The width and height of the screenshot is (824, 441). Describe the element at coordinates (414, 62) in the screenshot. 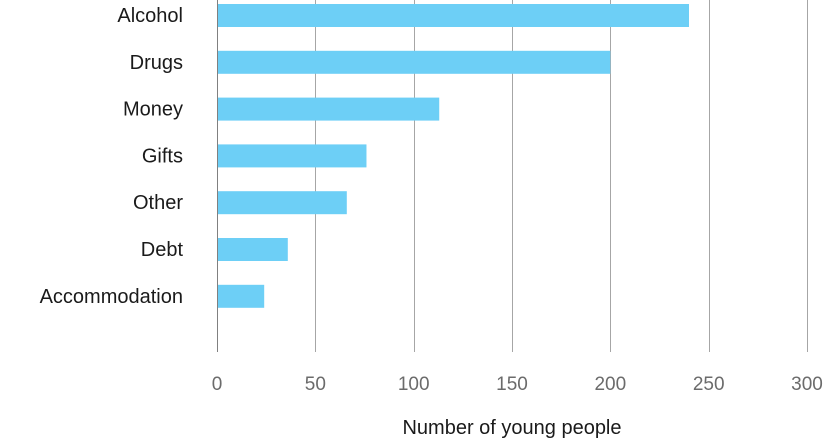

I see `bar-drugs` at that location.